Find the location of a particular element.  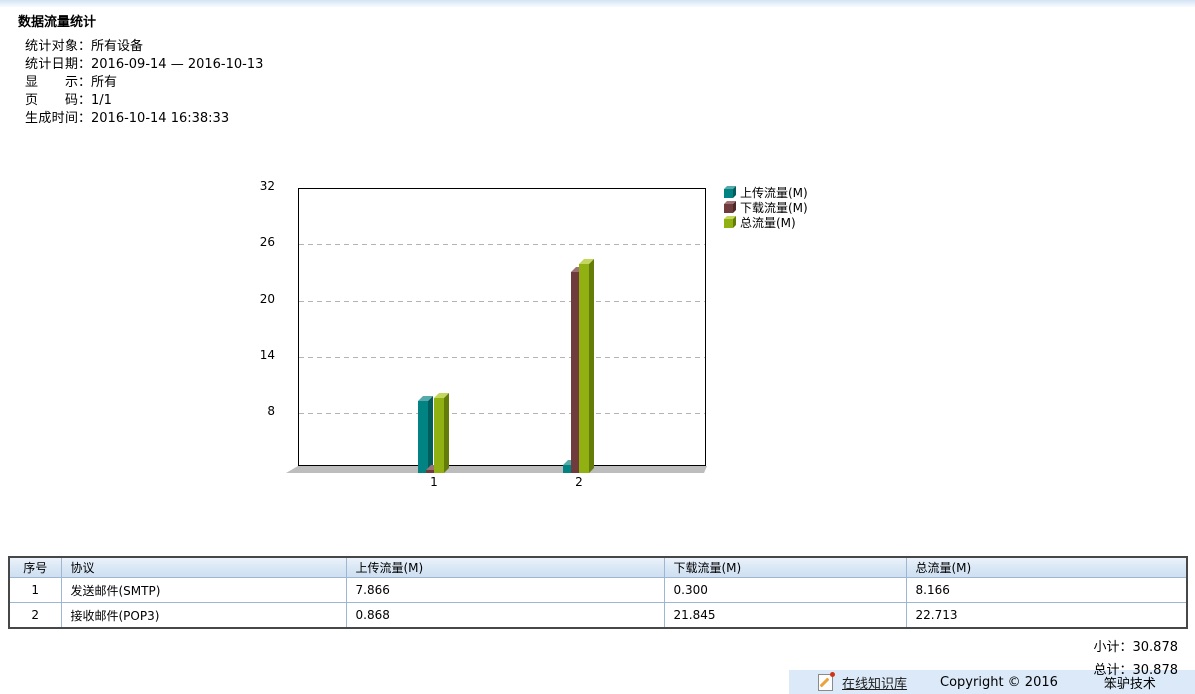

legend-item: 总流量(M) is located at coordinates (764, 223).